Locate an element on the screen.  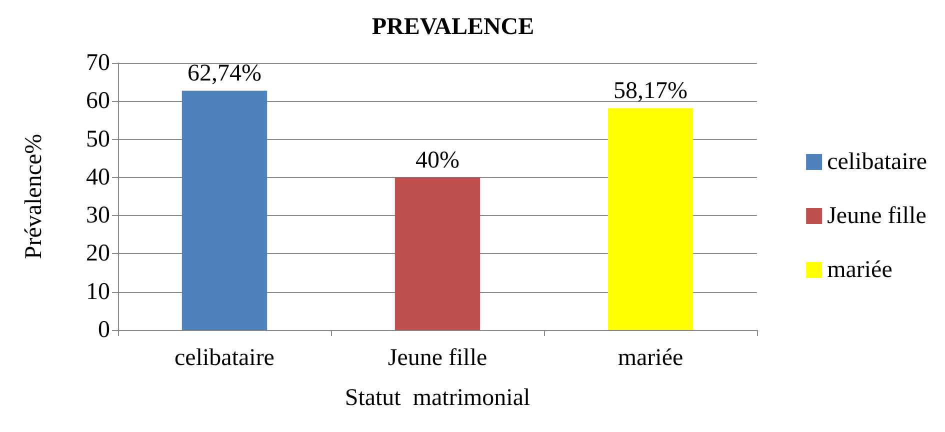
legend-label: celibataire is located at coordinates (877, 162).